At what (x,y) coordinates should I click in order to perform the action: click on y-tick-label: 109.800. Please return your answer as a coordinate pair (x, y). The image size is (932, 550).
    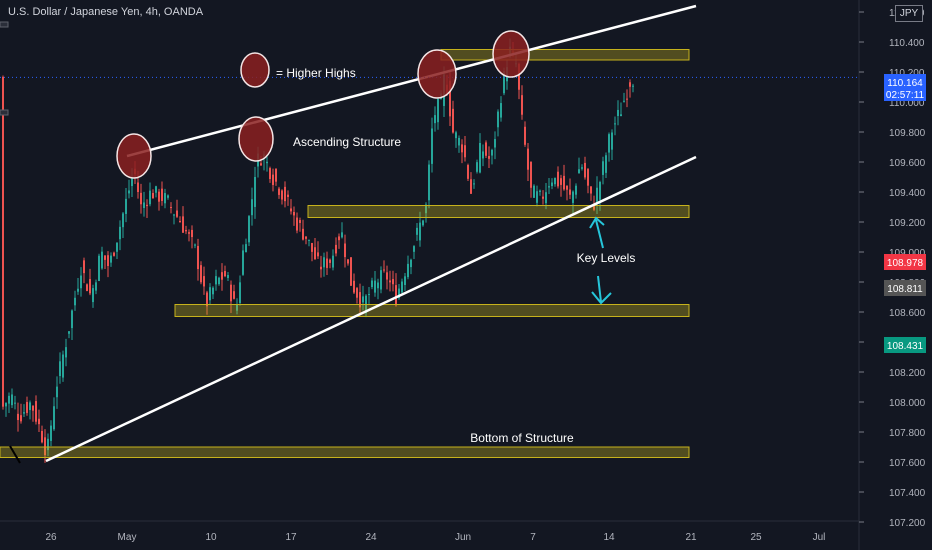
    Looking at the image, I should click on (907, 133).